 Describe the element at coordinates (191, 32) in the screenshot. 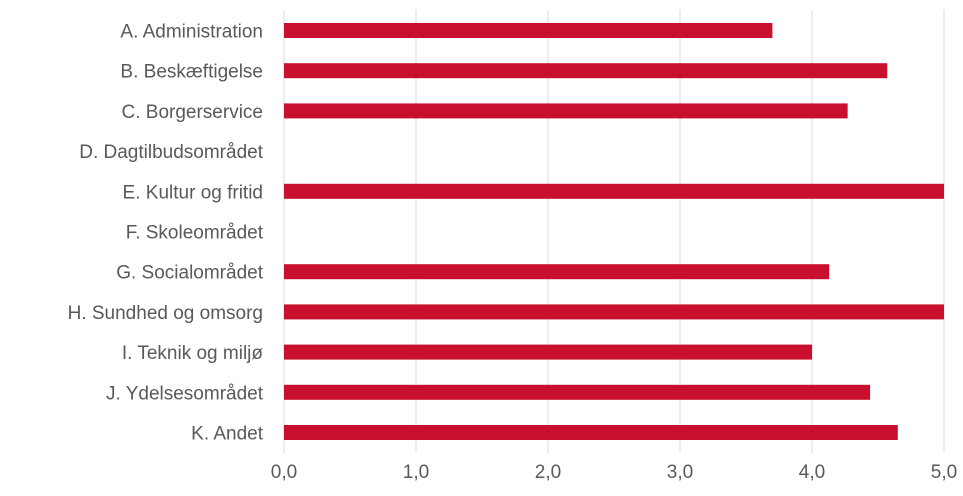

I see `category-label: A. Administration` at that location.